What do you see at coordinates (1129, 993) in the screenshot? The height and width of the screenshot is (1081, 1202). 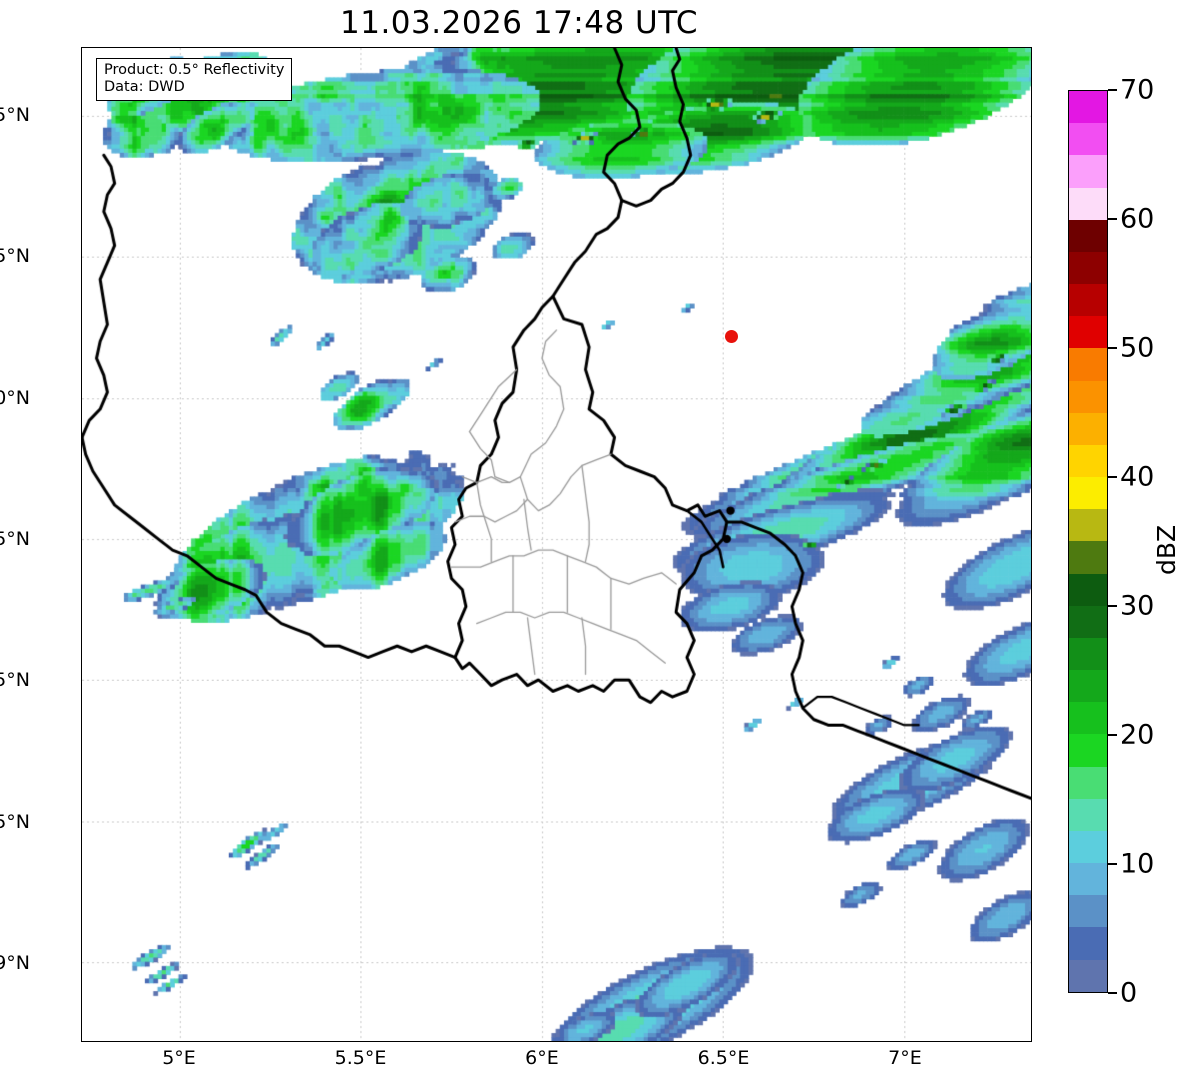 I see `colorbar-tick-label: 0` at bounding box center [1129, 993].